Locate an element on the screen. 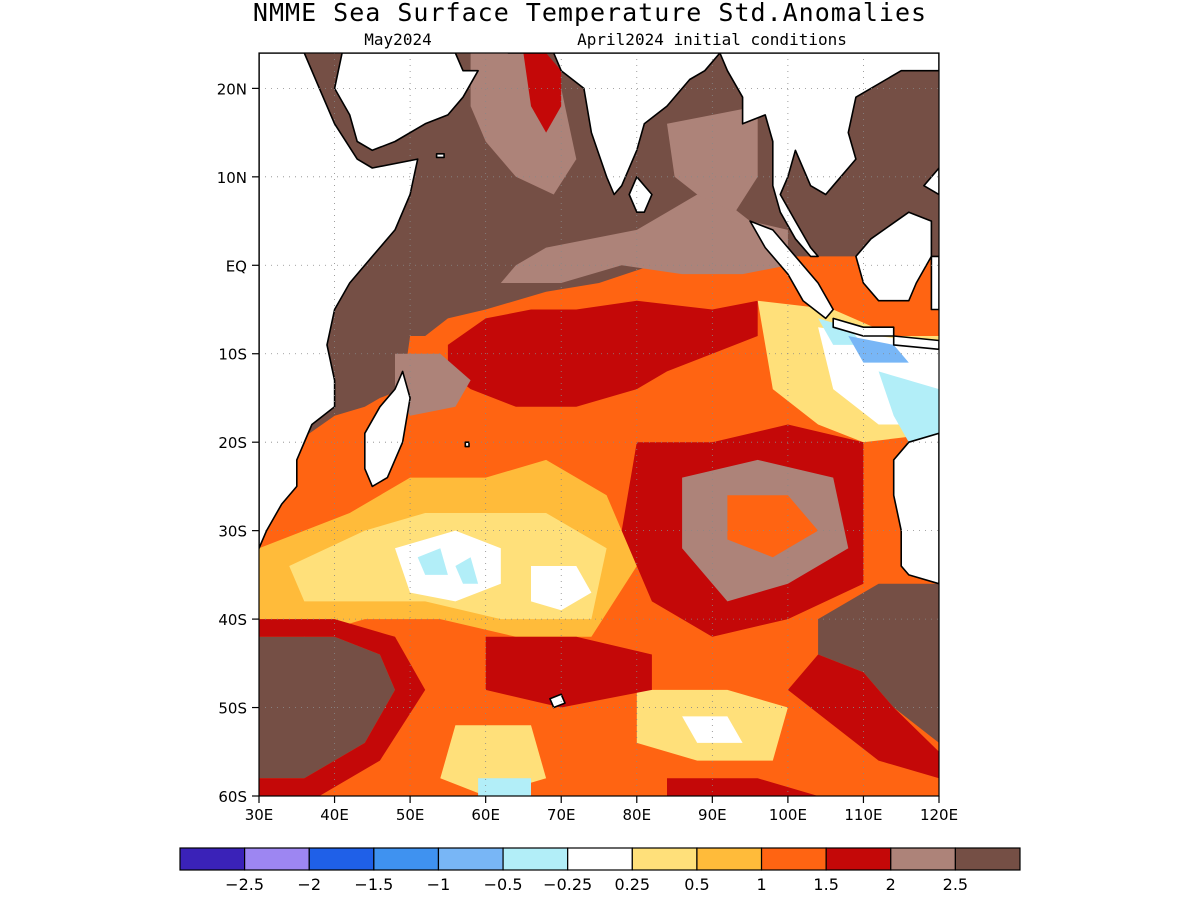 This screenshot has height=900, width=1200. lon-tick-label: 60E is located at coordinates (485, 815).